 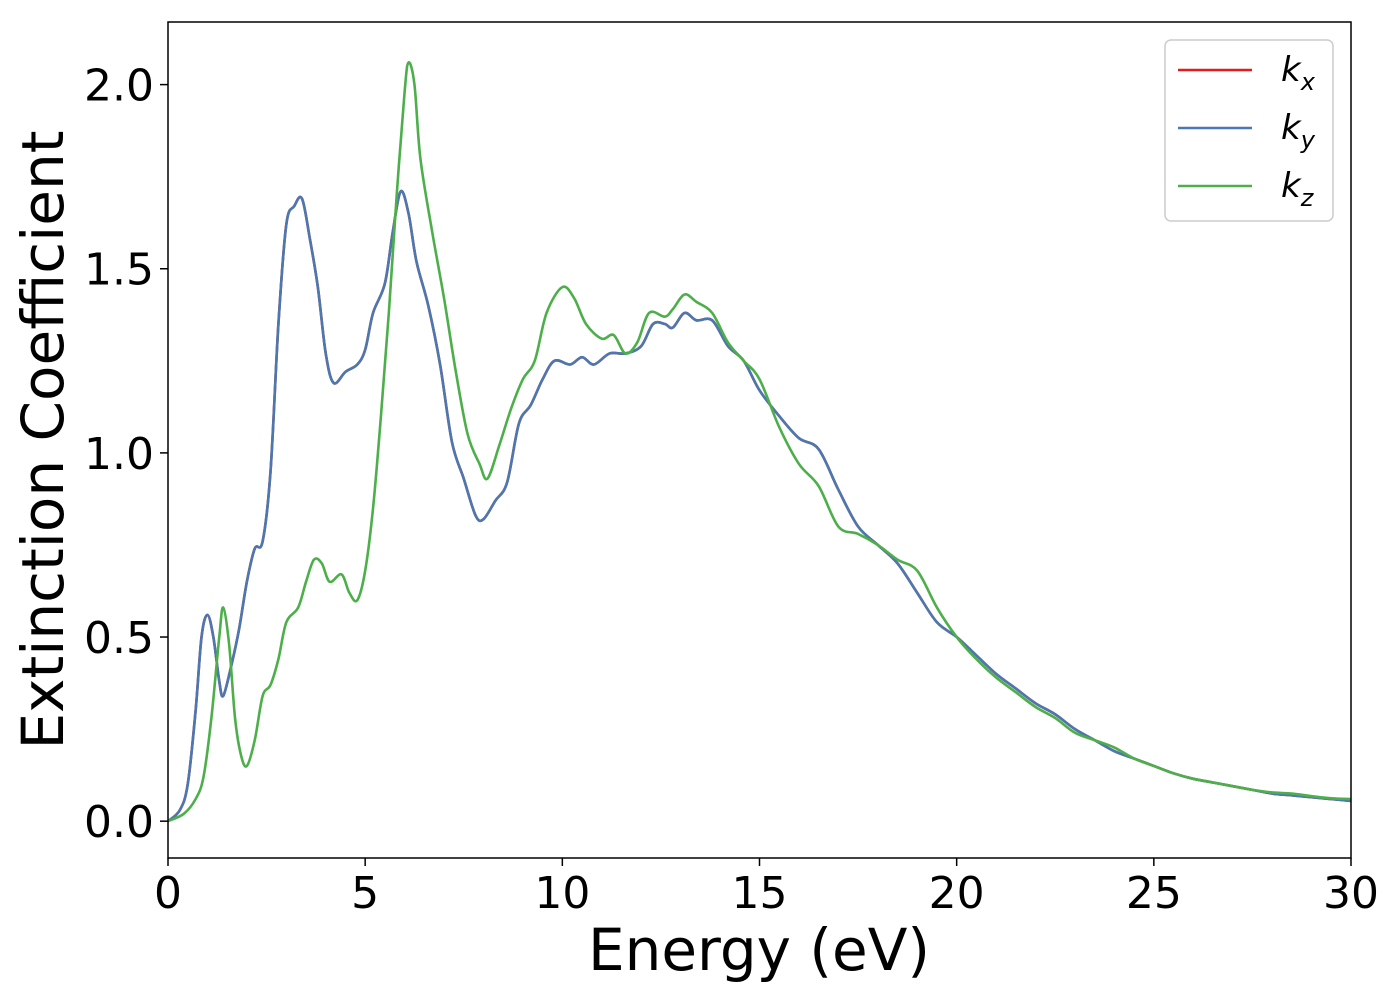 I want to click on x-tick-label: 25, so click(x=1154, y=893).